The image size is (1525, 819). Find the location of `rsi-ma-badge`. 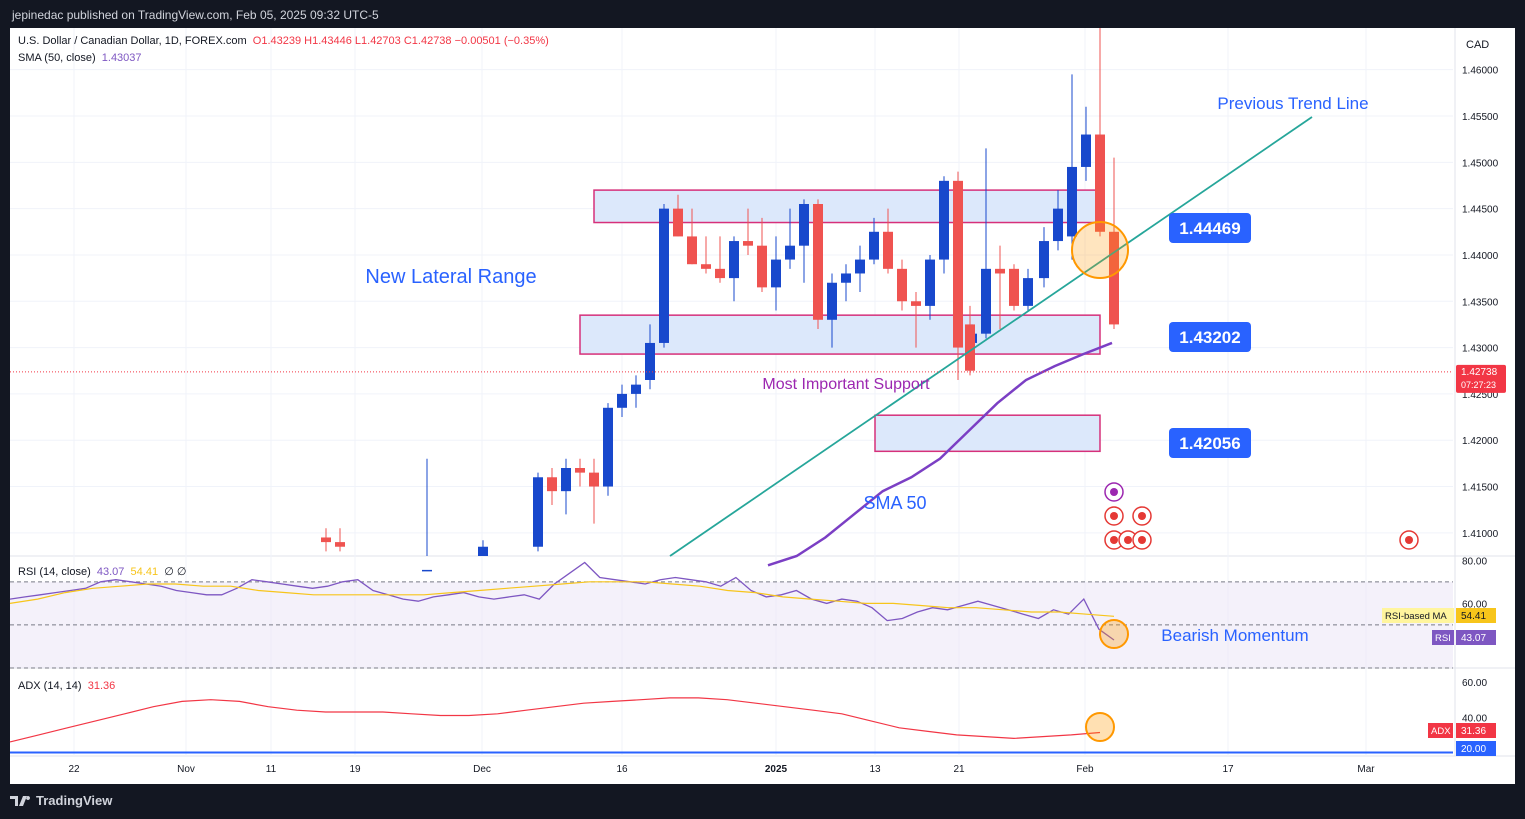

rsi-ma-badge is located at coordinates (1476, 615).